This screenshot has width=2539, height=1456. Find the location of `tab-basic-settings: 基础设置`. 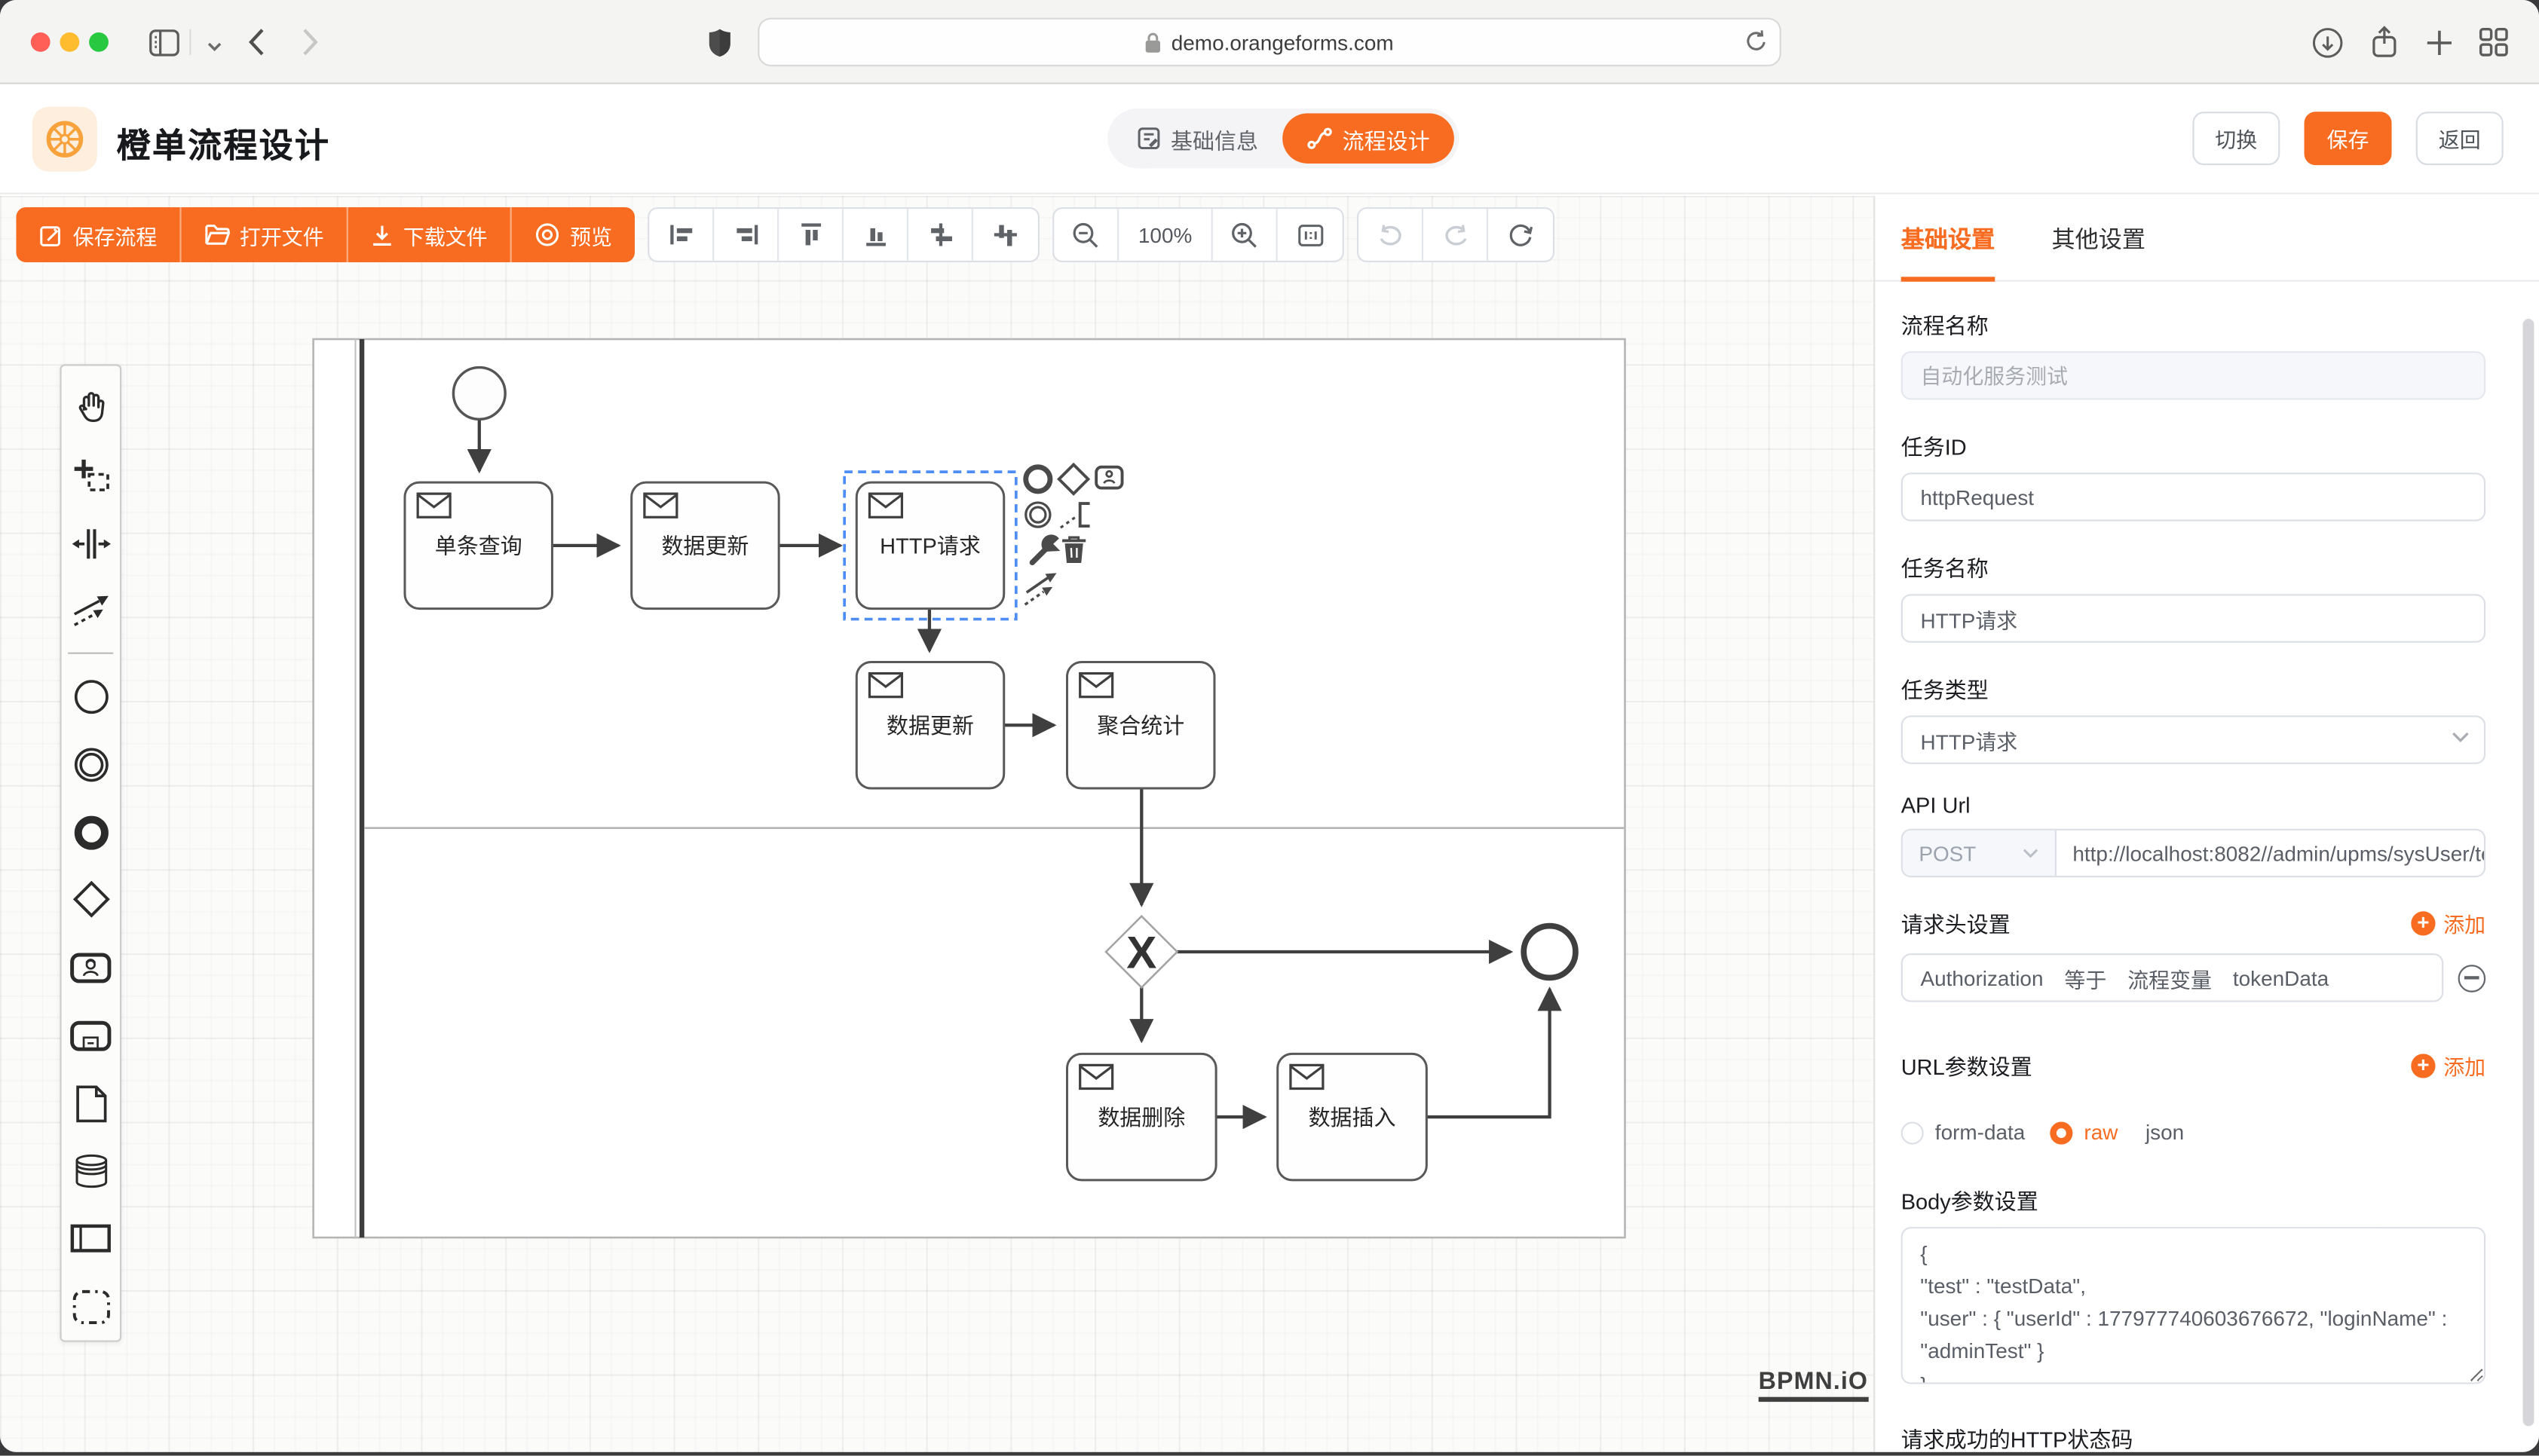

tab-basic-settings: 基础设置 is located at coordinates (1948, 238).